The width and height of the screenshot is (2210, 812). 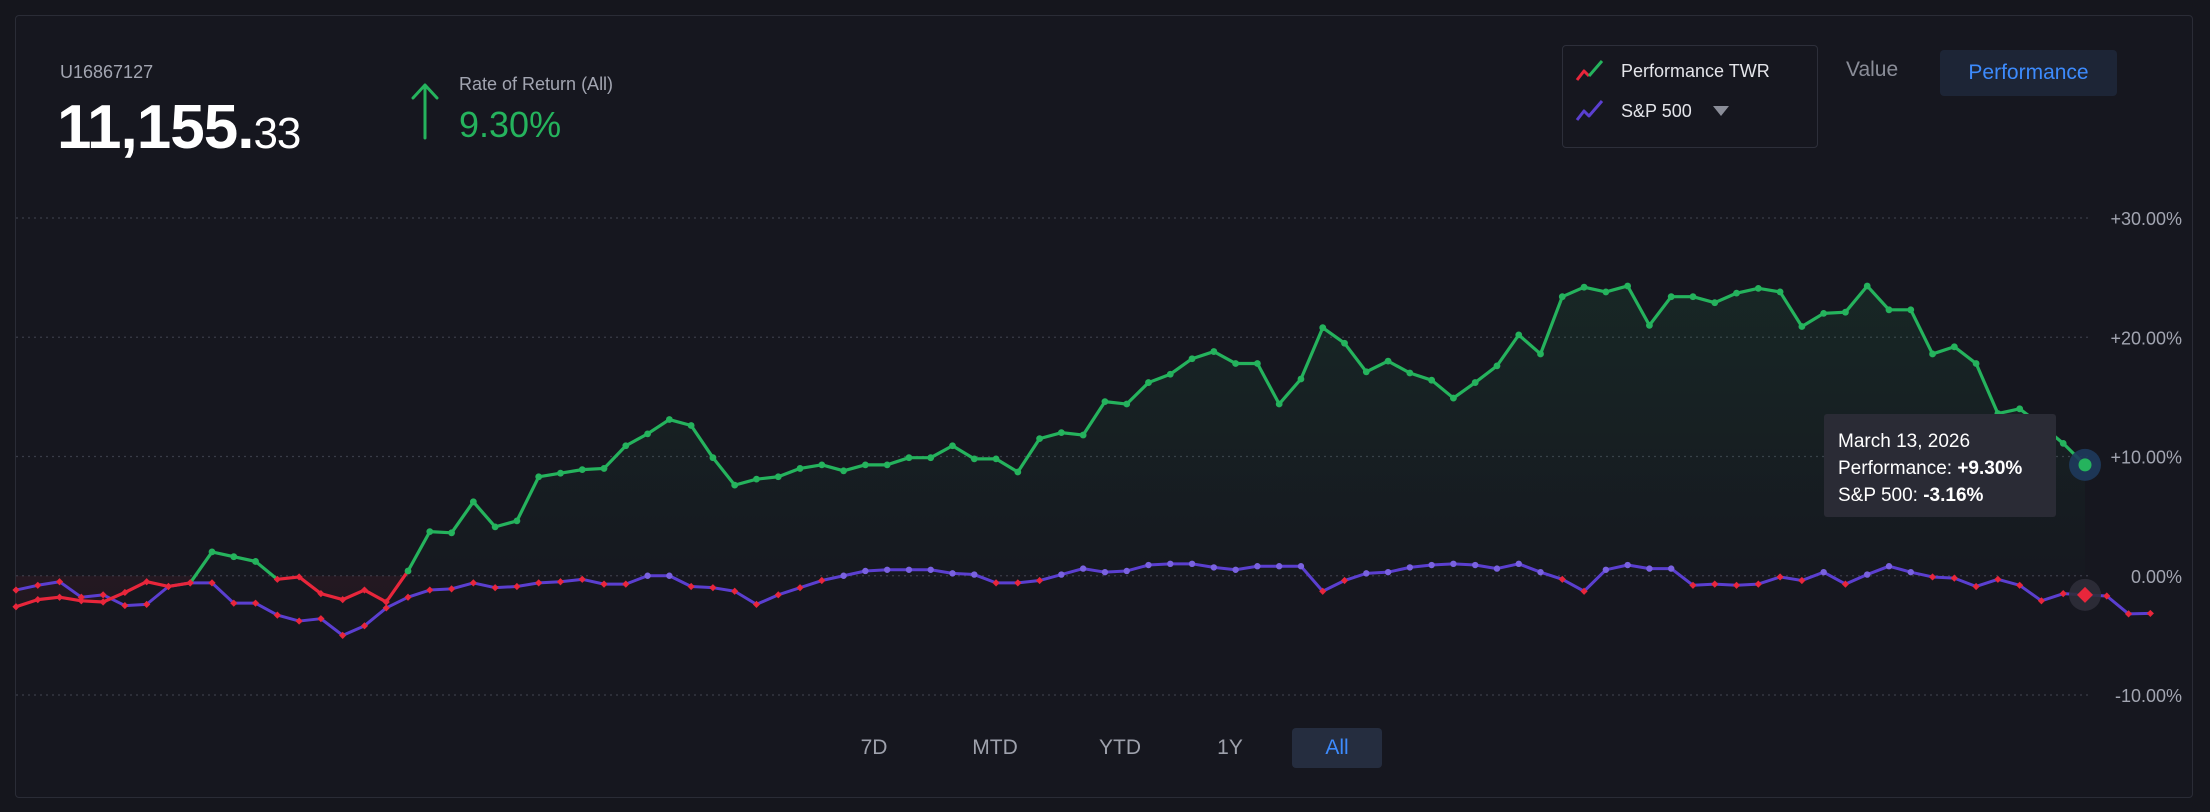 What do you see at coordinates (2085, 594) in the screenshot?
I see `sp500-highlight-point` at bounding box center [2085, 594].